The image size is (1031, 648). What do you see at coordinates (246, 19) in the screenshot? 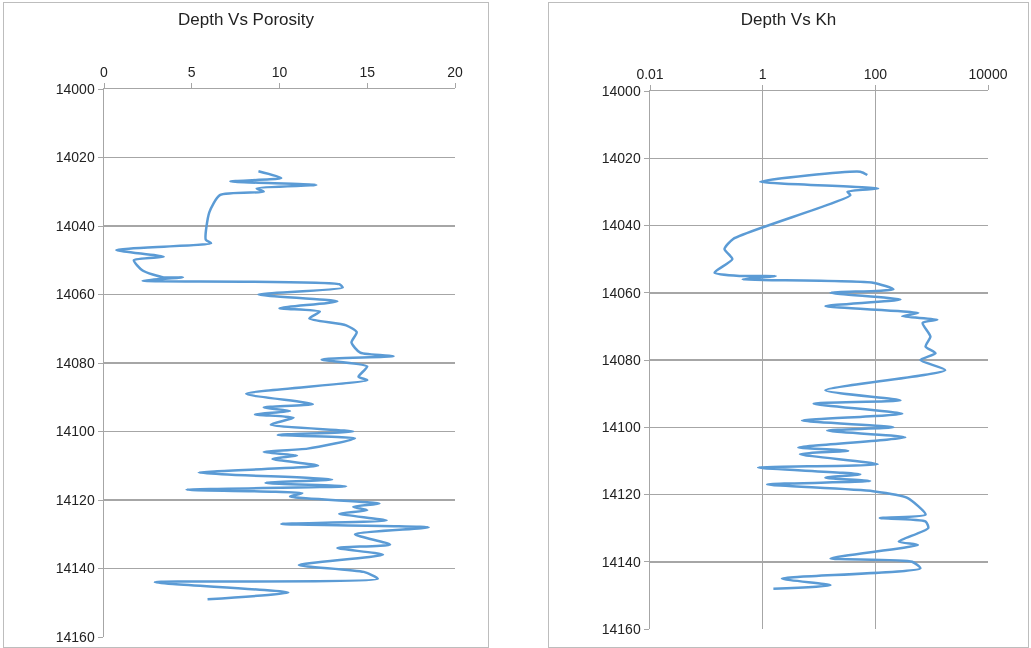
I see `chart-title: Depth Vs Porosity` at bounding box center [246, 19].